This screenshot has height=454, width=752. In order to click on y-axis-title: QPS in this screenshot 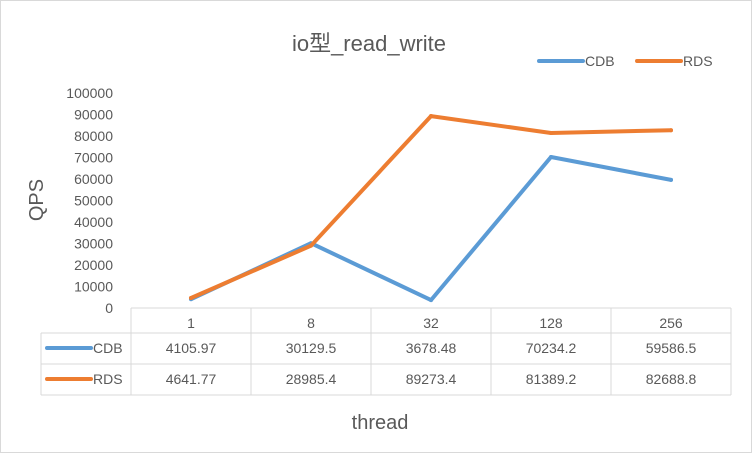, I will do `click(37, 200)`.